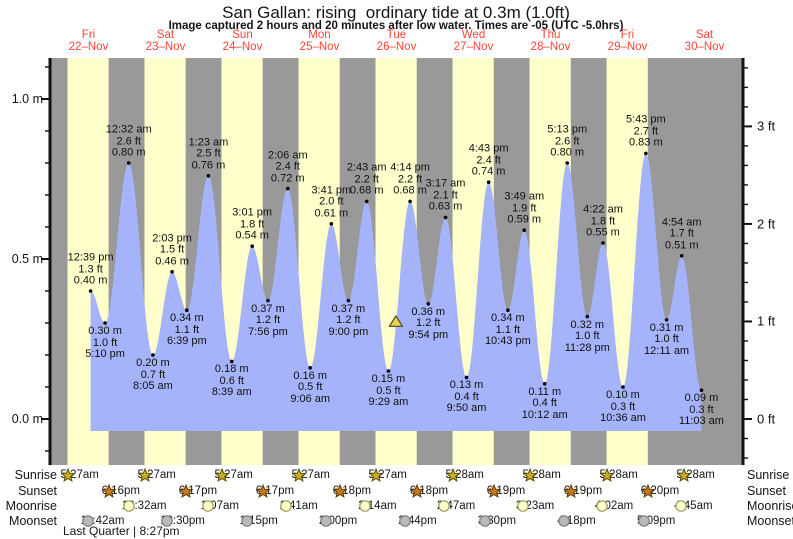  What do you see at coordinates (508, 318) in the screenshot?
I see `tide-event-line: 0.34 m` at bounding box center [508, 318].